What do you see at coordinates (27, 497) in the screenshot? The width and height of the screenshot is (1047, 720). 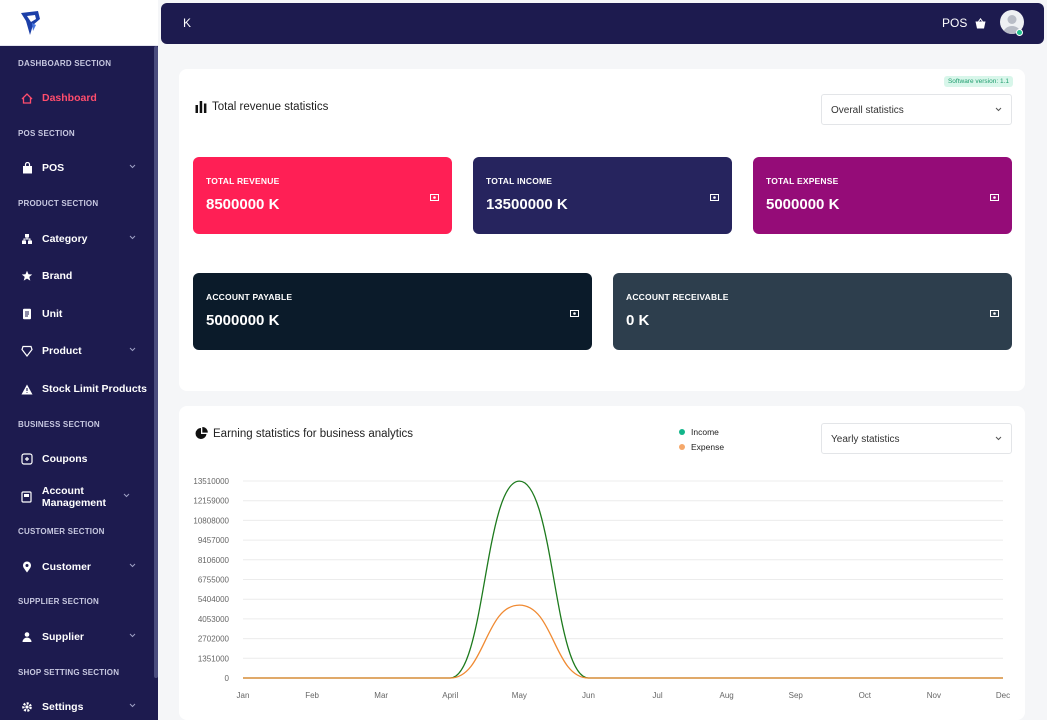 I see `account-icon` at bounding box center [27, 497].